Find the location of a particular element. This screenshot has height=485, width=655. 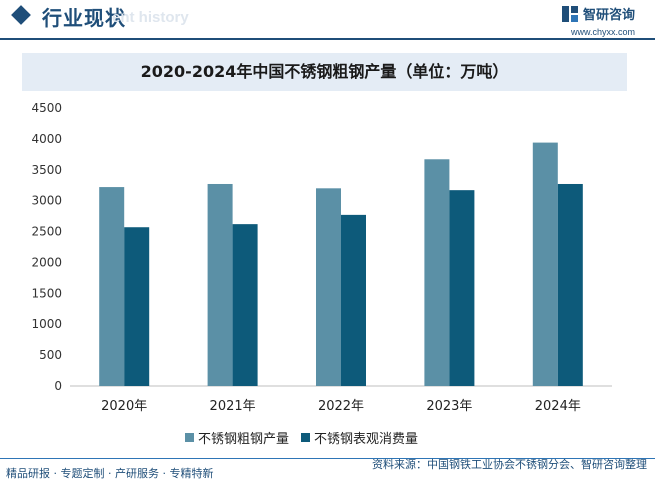

y-tick-label: 500 is located at coordinates (50, 355).